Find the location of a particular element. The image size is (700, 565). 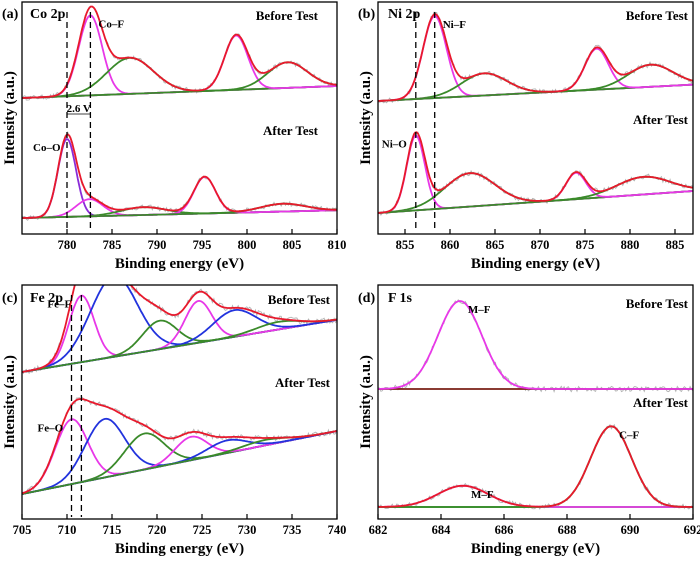

peak-label: Ni–O is located at coordinates (395, 145).